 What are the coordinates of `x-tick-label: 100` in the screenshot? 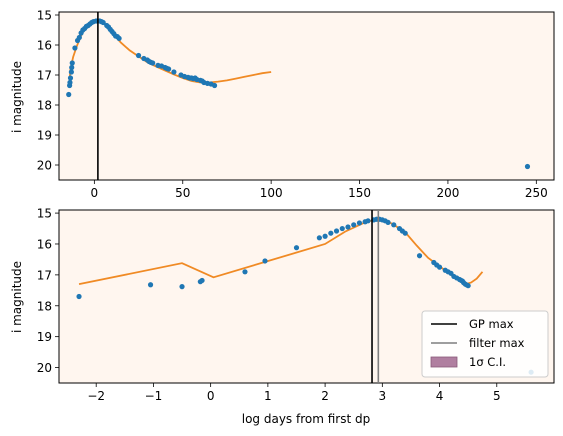 It's located at (271, 193).